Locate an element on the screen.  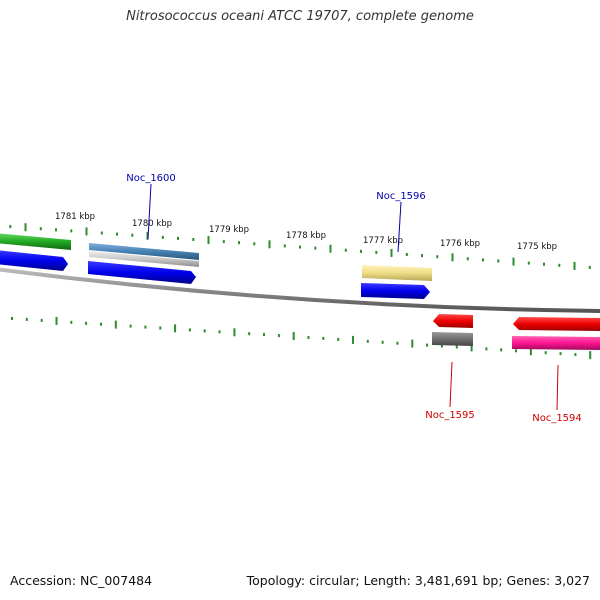
cog-feature-steelblue is located at coordinates (144, 251).